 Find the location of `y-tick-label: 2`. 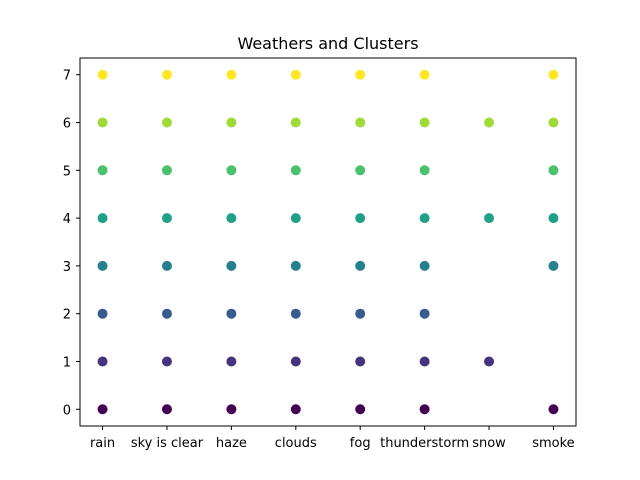

y-tick-label: 2 is located at coordinates (67, 315).